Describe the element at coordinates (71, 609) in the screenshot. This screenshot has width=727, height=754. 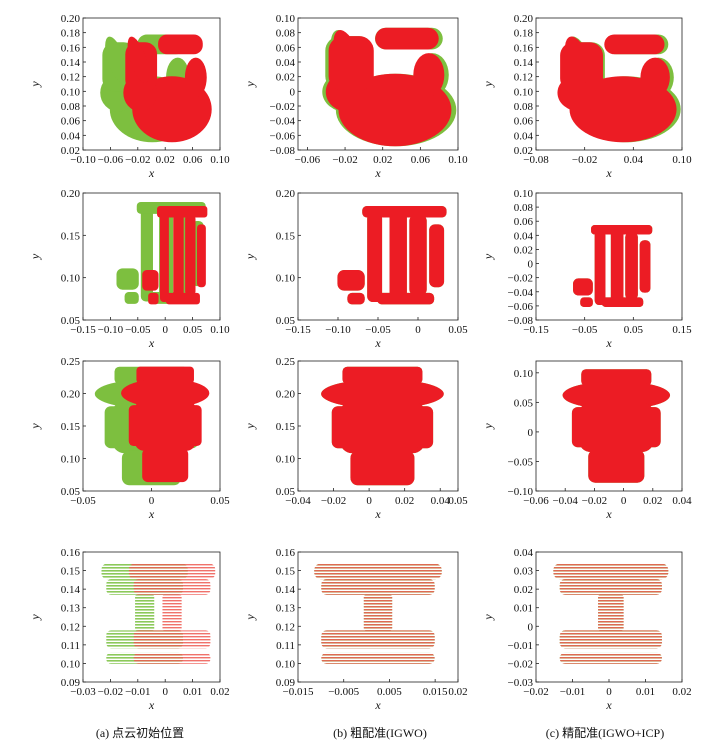
I see `y-tick-label: 0.13` at that location.